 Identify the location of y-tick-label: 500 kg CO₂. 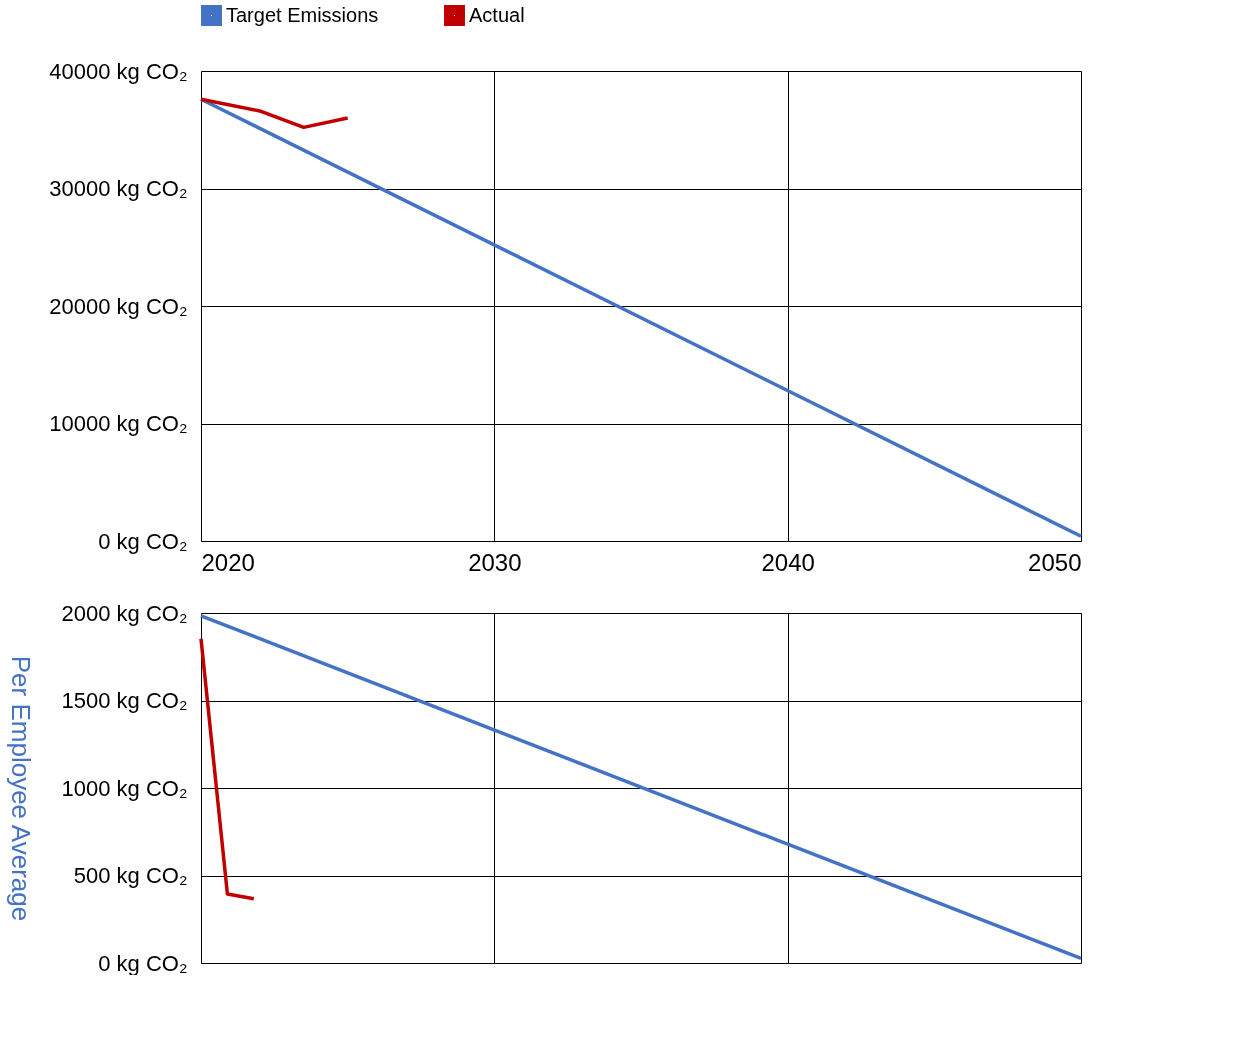
(130, 875).